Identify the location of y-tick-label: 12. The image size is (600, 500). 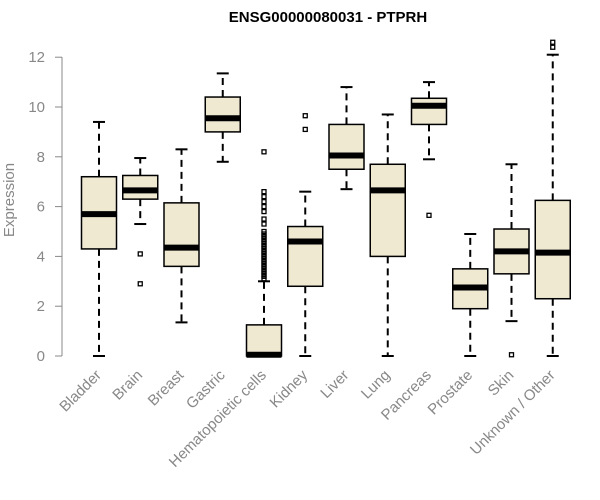
(36, 57).